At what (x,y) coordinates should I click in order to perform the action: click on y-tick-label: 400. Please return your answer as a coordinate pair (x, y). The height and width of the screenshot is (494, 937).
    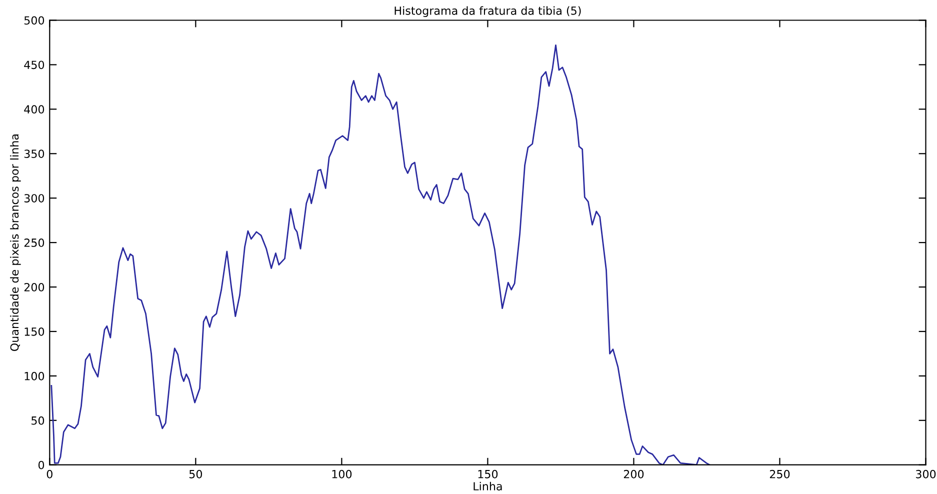
    Looking at the image, I should click on (34, 109).